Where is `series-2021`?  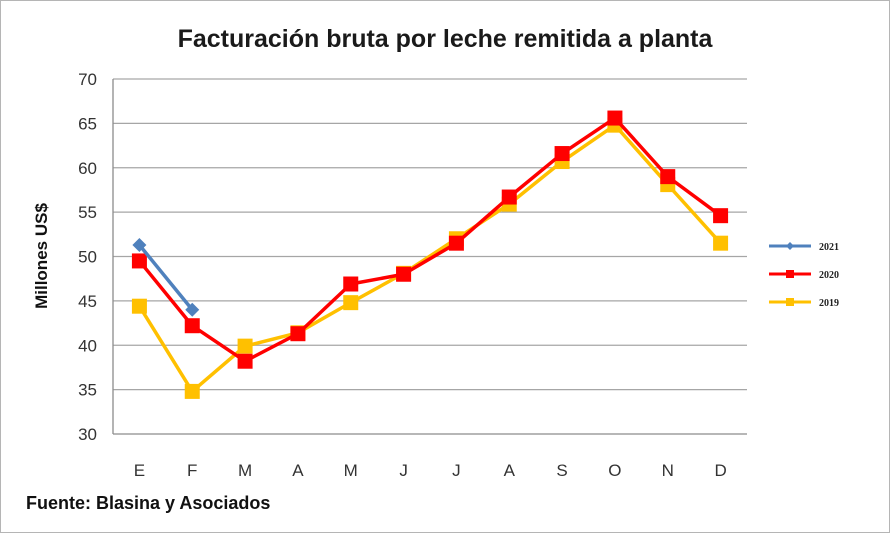 series-2021 is located at coordinates (166, 277).